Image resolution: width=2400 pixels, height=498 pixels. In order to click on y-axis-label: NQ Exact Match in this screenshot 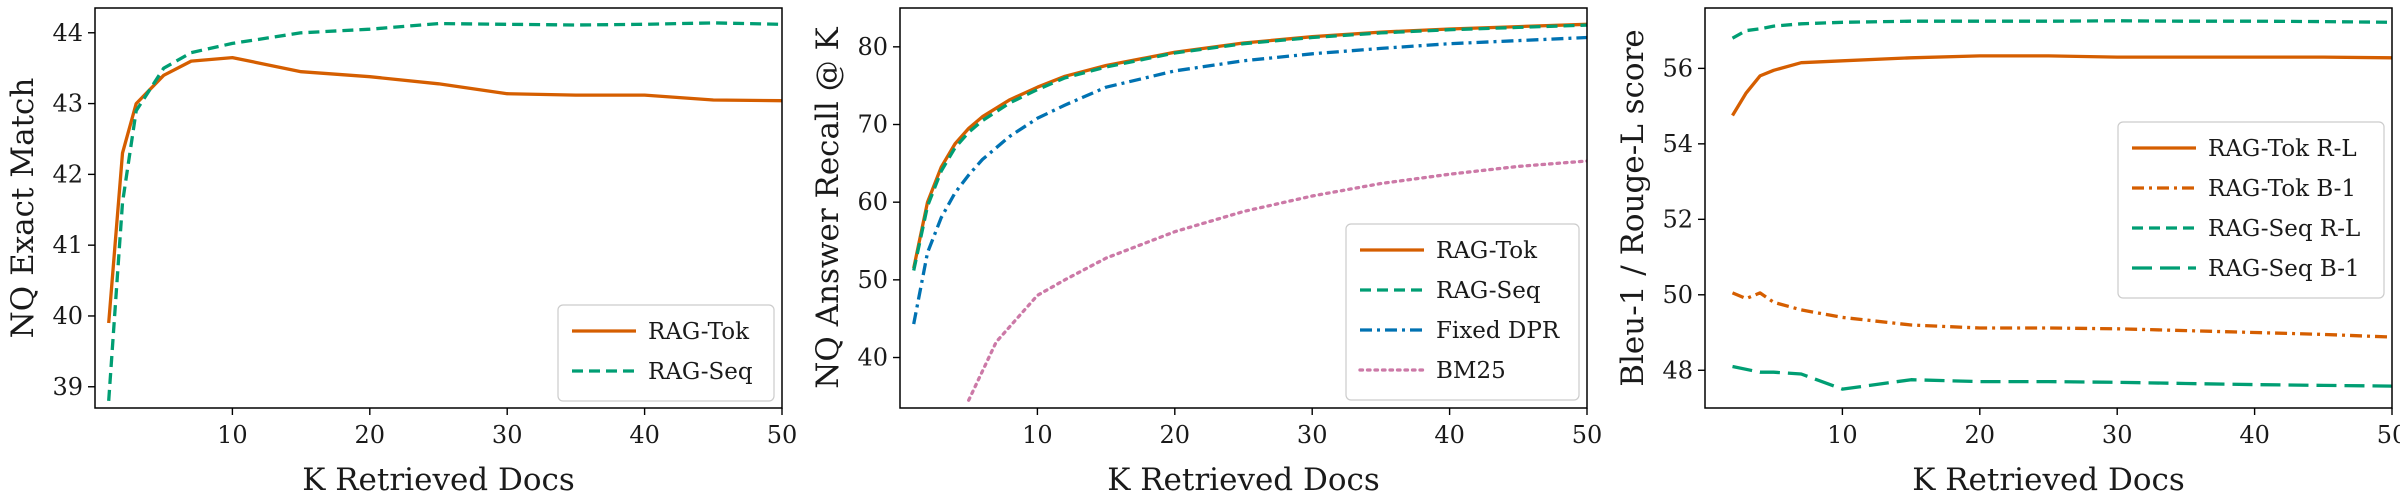, I will do `click(23, 208)`.